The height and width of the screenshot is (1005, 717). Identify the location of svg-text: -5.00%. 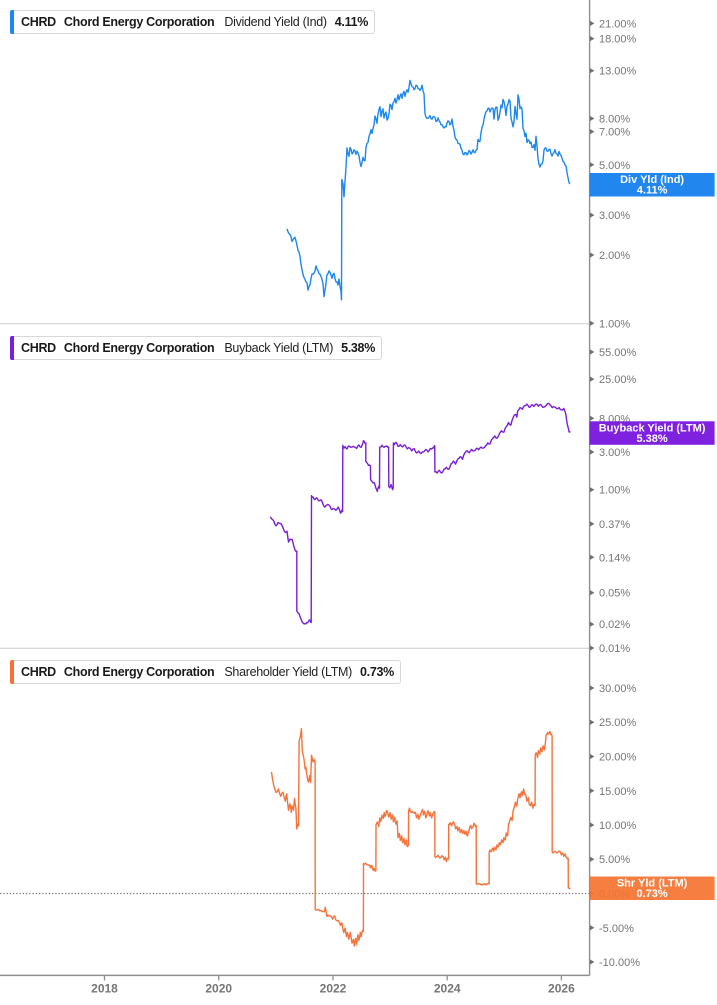
(616, 929).